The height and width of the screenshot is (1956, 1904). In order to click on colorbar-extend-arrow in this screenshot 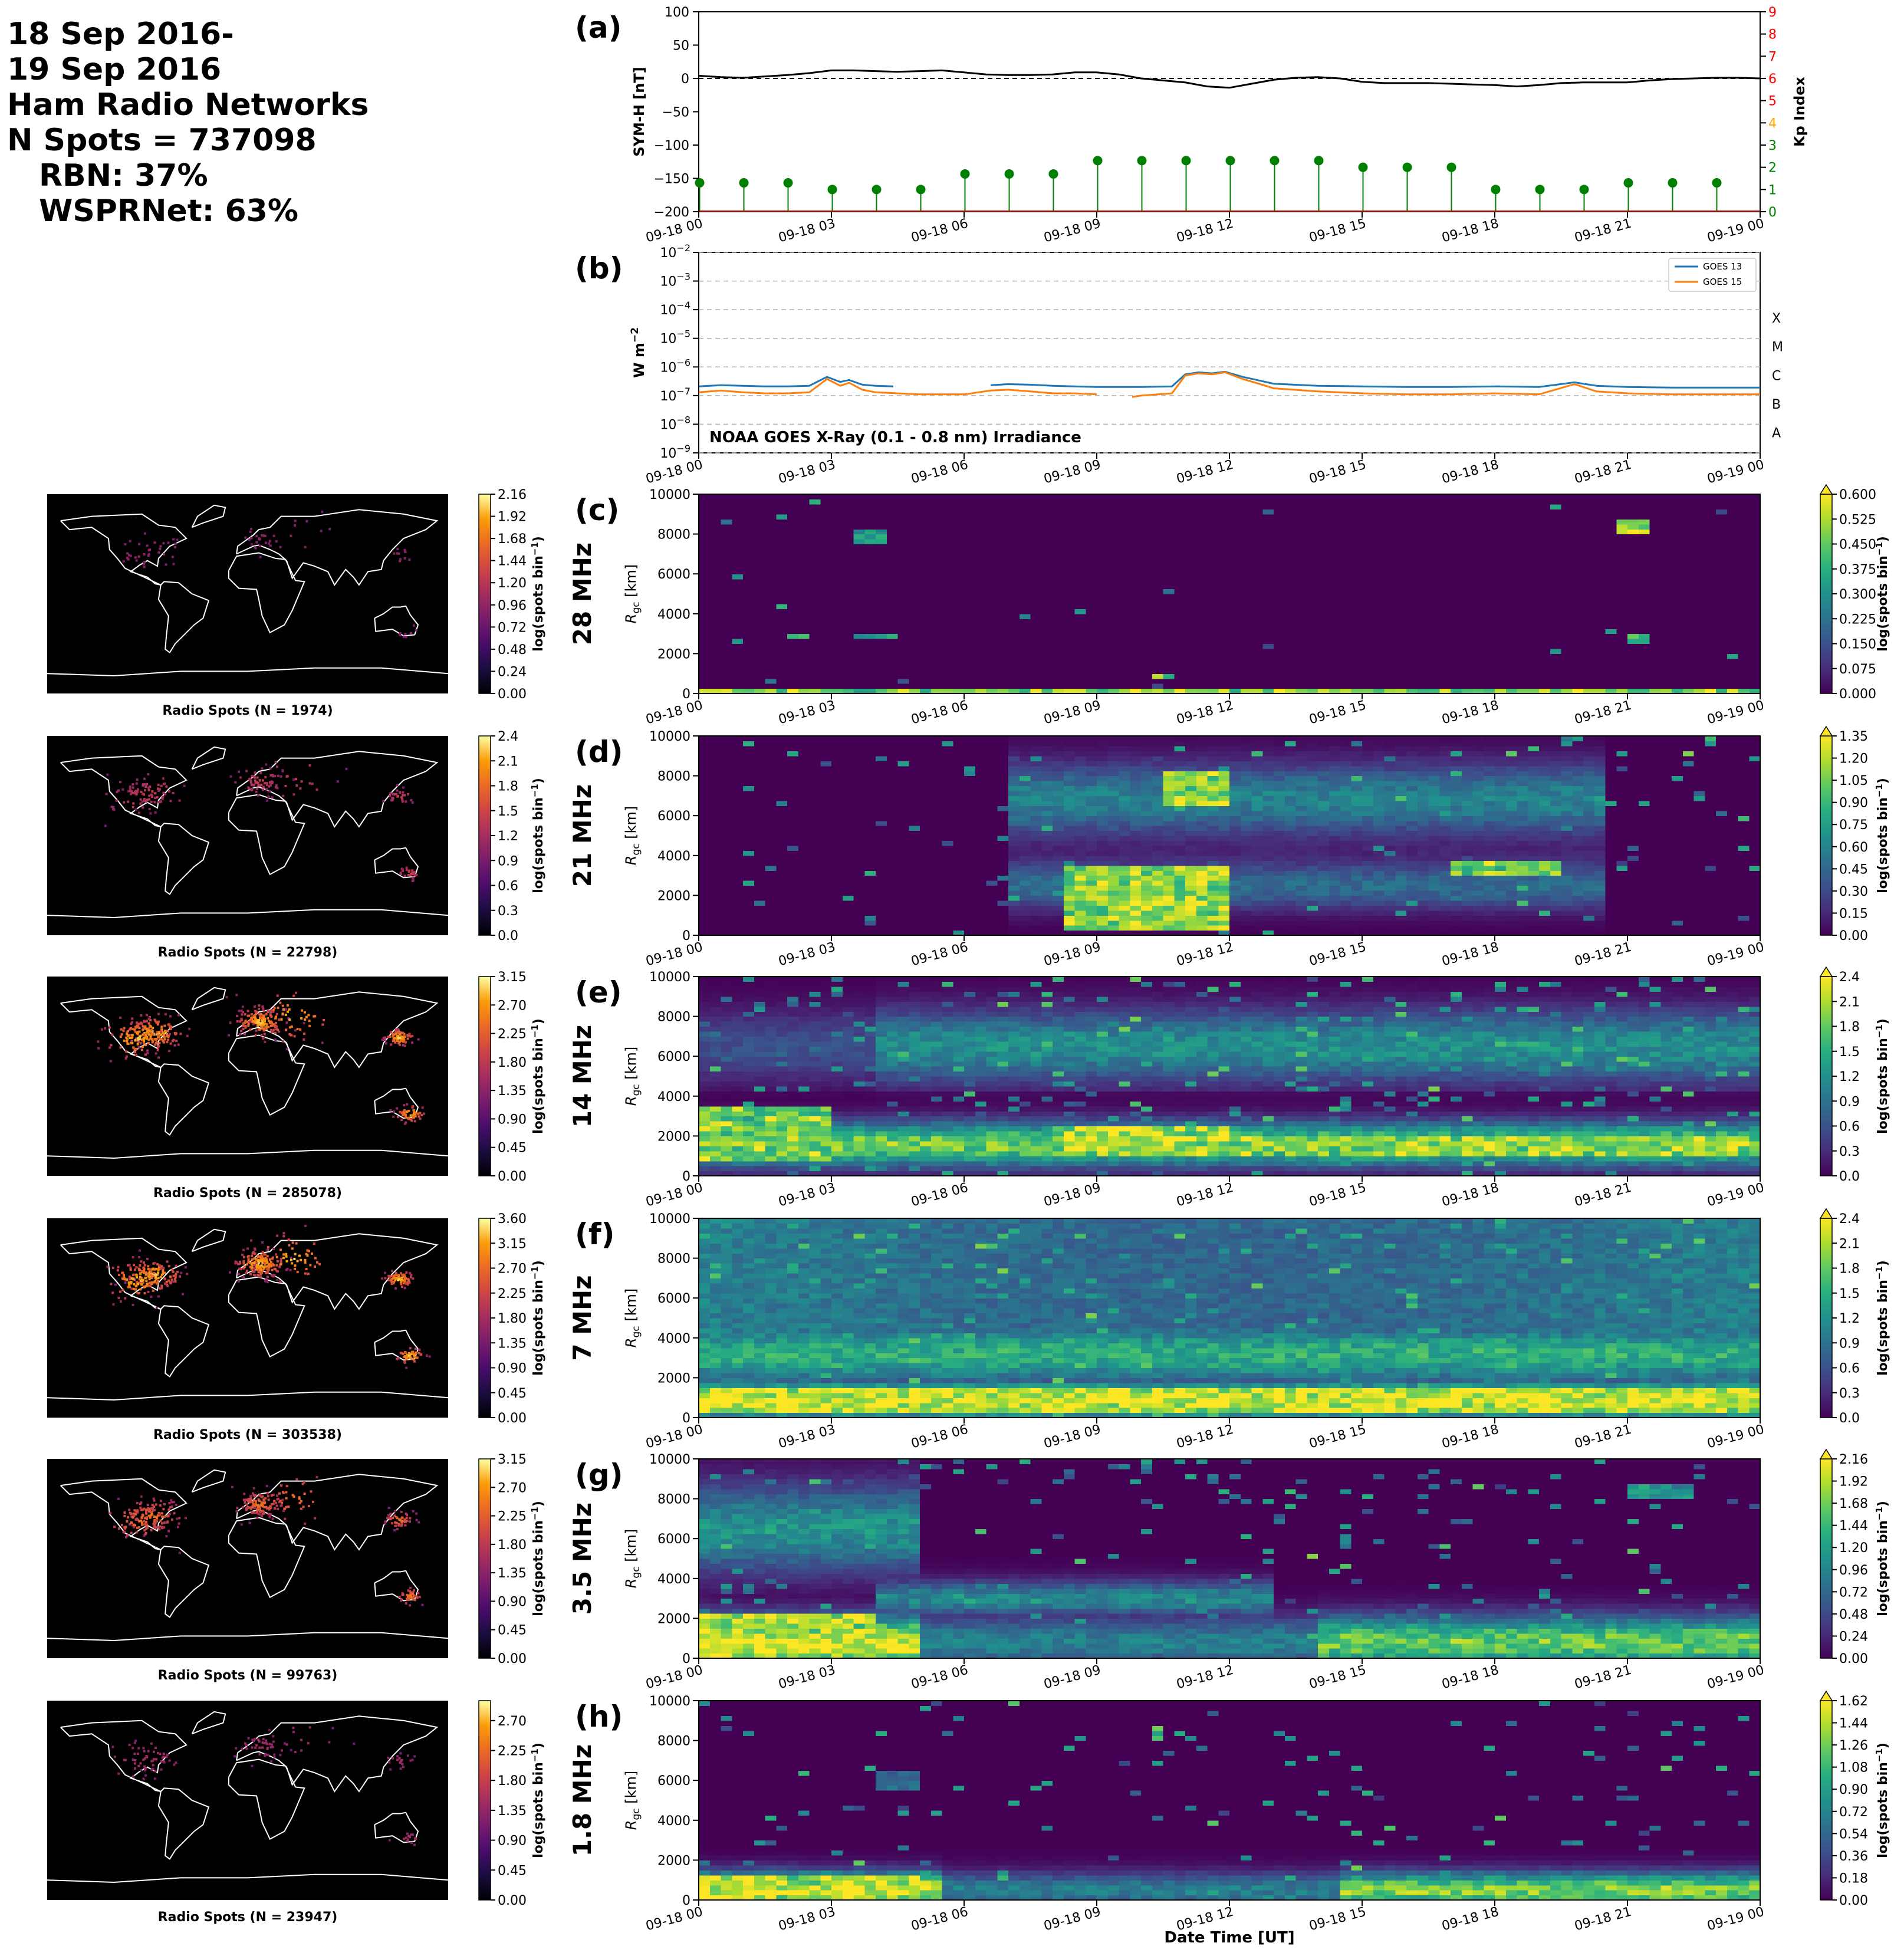, I will do `click(1826, 490)`.